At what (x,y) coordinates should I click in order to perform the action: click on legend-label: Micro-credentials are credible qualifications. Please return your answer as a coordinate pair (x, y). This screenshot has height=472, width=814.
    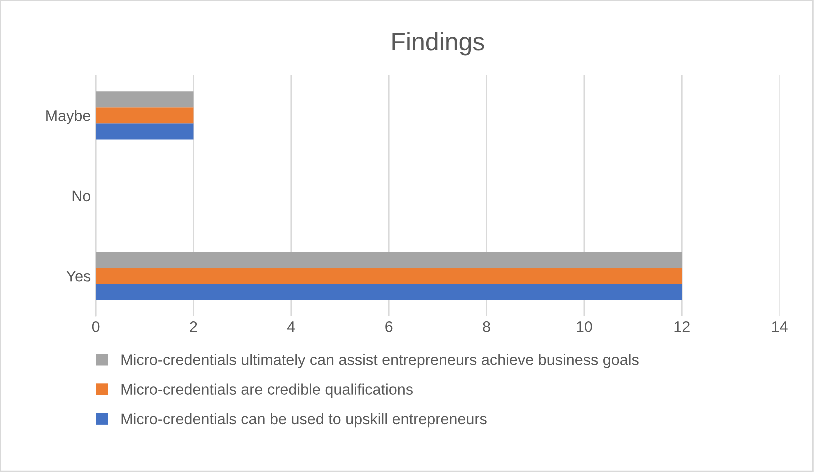
    Looking at the image, I should click on (267, 391).